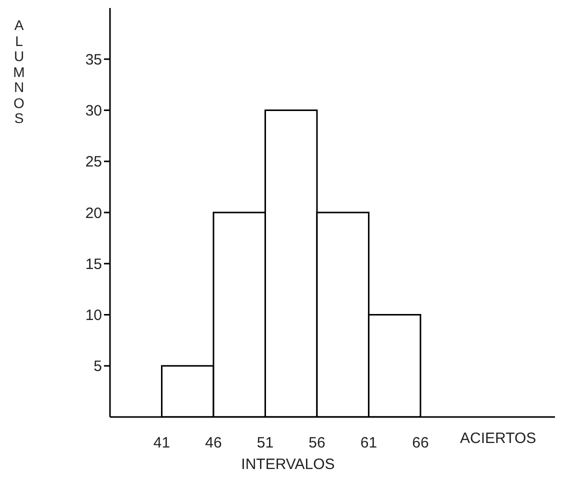  Describe the element at coordinates (19, 71) in the screenshot. I see `y-axis-title: ALUMNOS` at that location.